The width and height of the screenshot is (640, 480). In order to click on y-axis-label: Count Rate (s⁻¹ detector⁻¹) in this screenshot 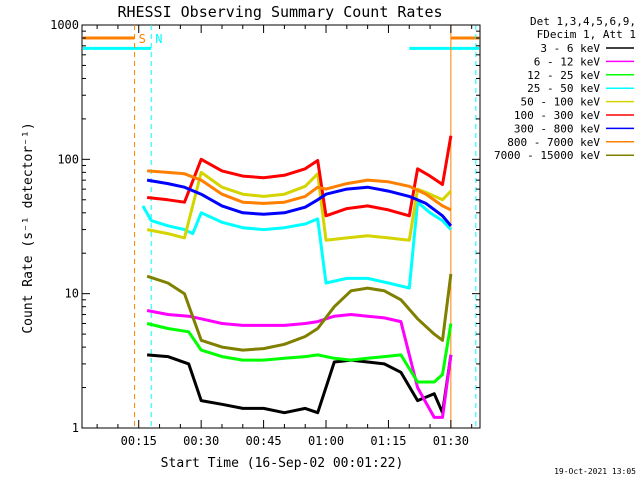, I will do `click(28, 227)`.